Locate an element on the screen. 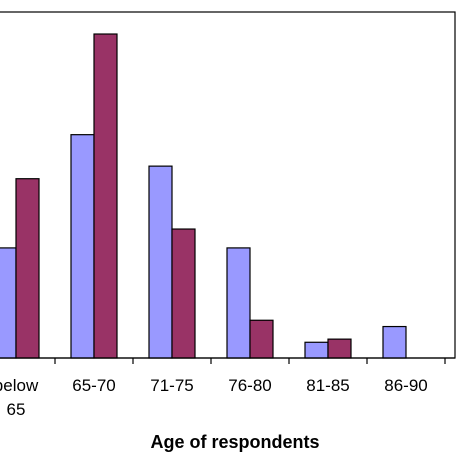  x-axis-title: Age of respondents is located at coordinates (234, 442).